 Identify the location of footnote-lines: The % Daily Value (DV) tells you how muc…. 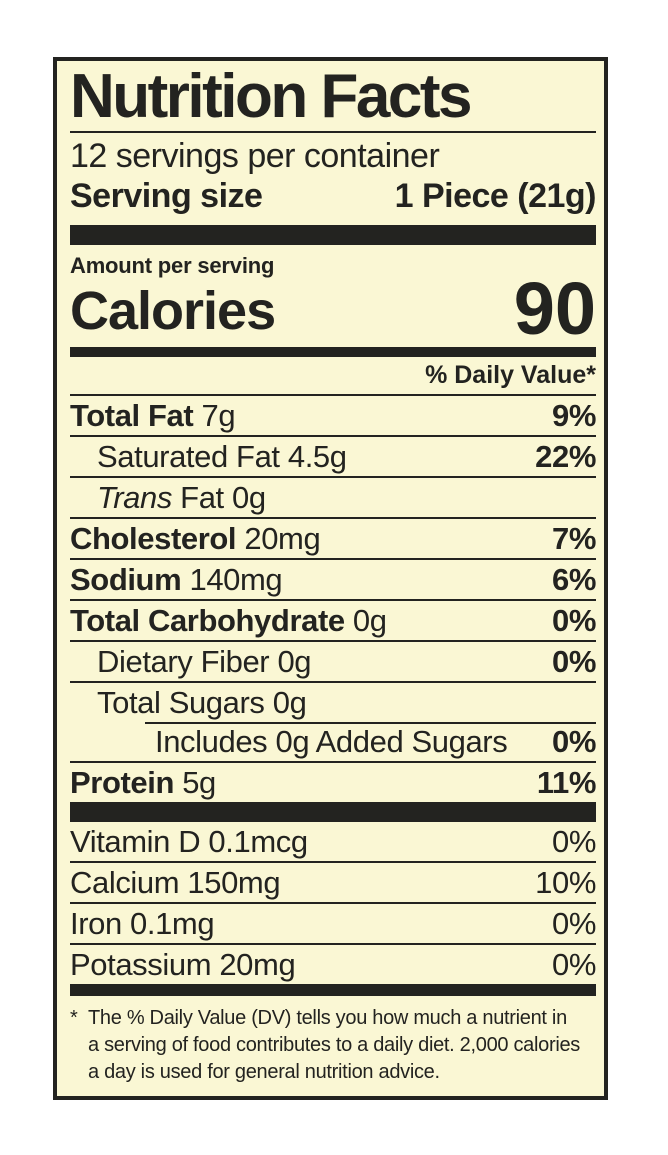
(334, 1045).